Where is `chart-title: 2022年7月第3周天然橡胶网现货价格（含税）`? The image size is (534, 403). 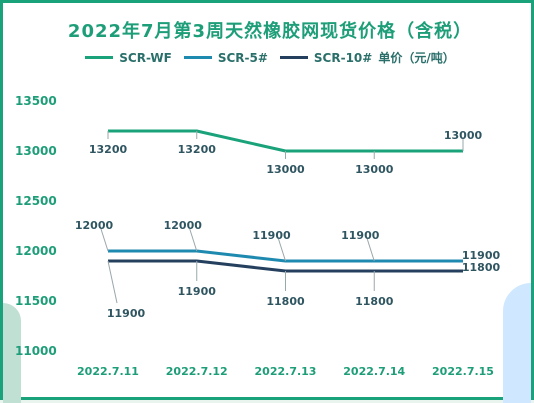 chart-title: 2022年7月第3周天然橡胶网现货价格（含税） is located at coordinates (270, 31).